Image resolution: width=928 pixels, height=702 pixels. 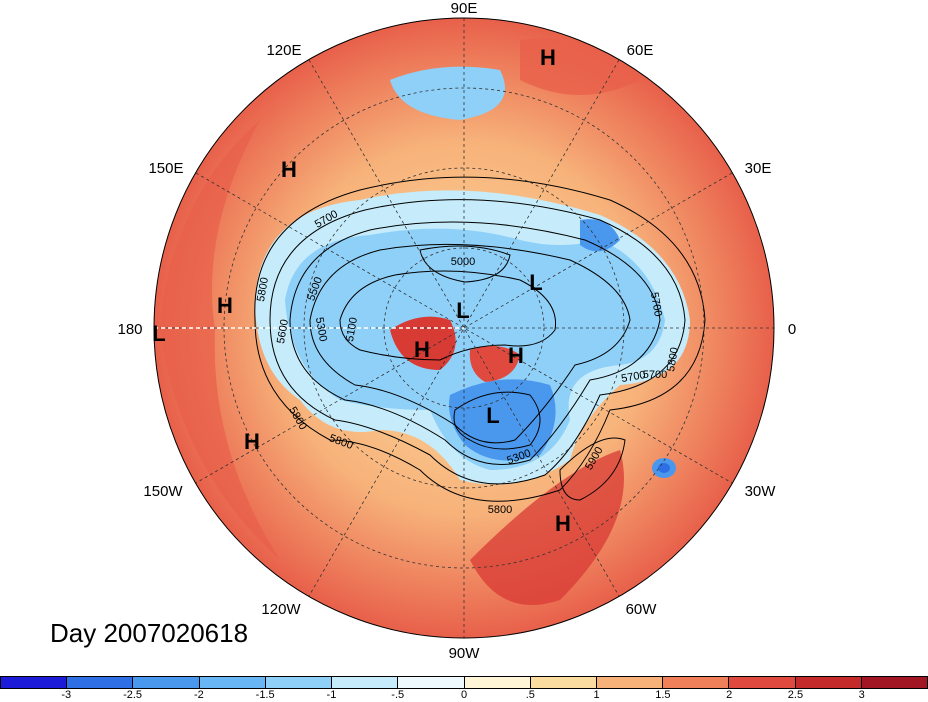 I want to click on lon-90e-label: 90E, so click(x=464, y=8).